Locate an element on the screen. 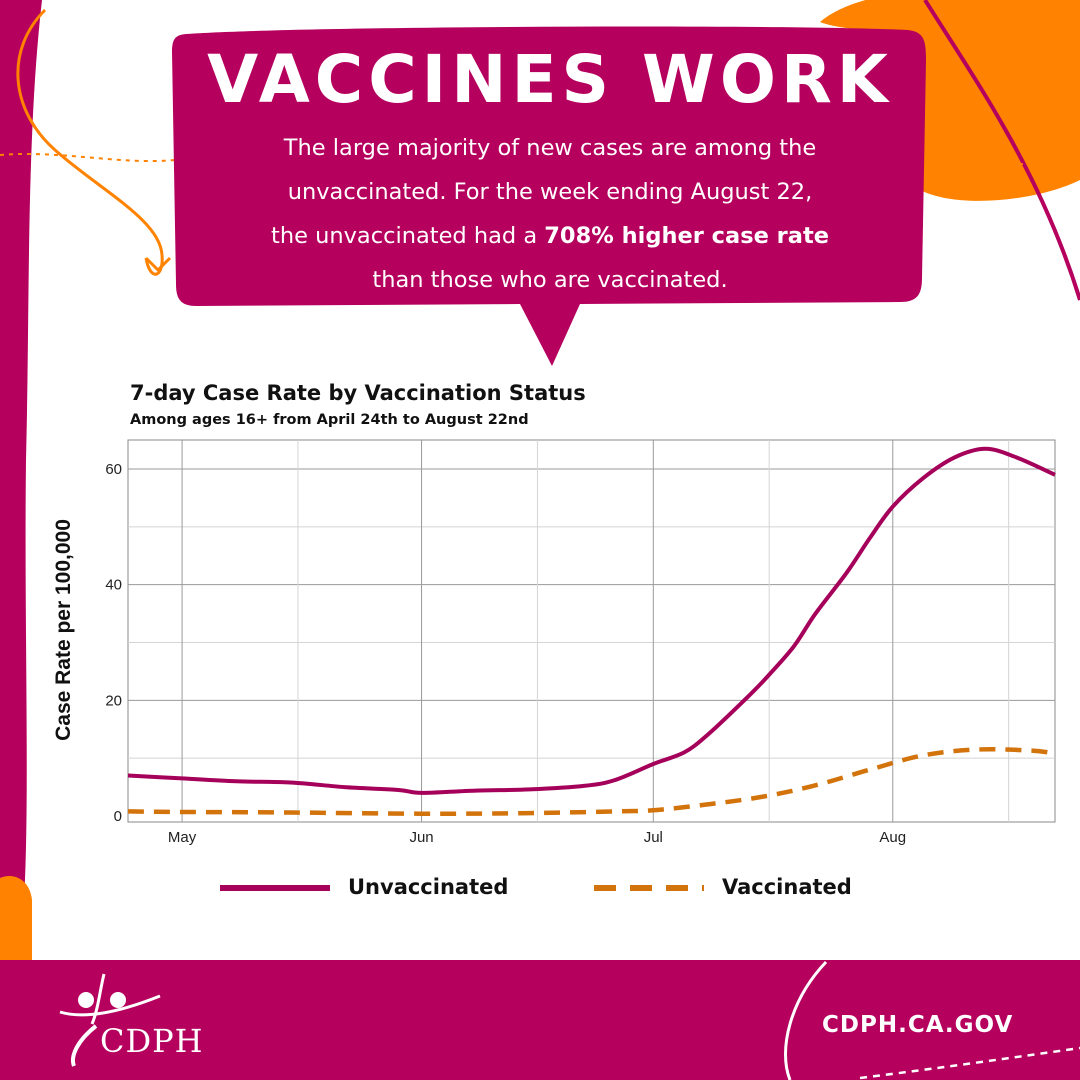 This screenshot has height=1080, width=1080. y-tick-label: 20 is located at coordinates (113, 700).